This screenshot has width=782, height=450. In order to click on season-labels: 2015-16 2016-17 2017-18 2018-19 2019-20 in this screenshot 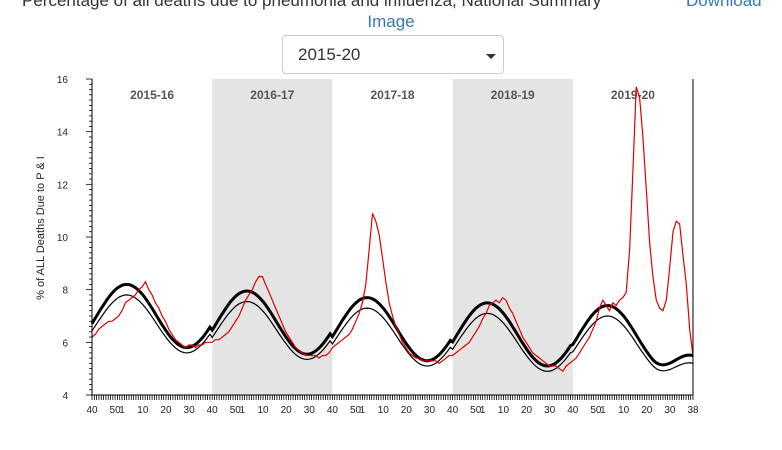, I will do `click(392, 95)`.